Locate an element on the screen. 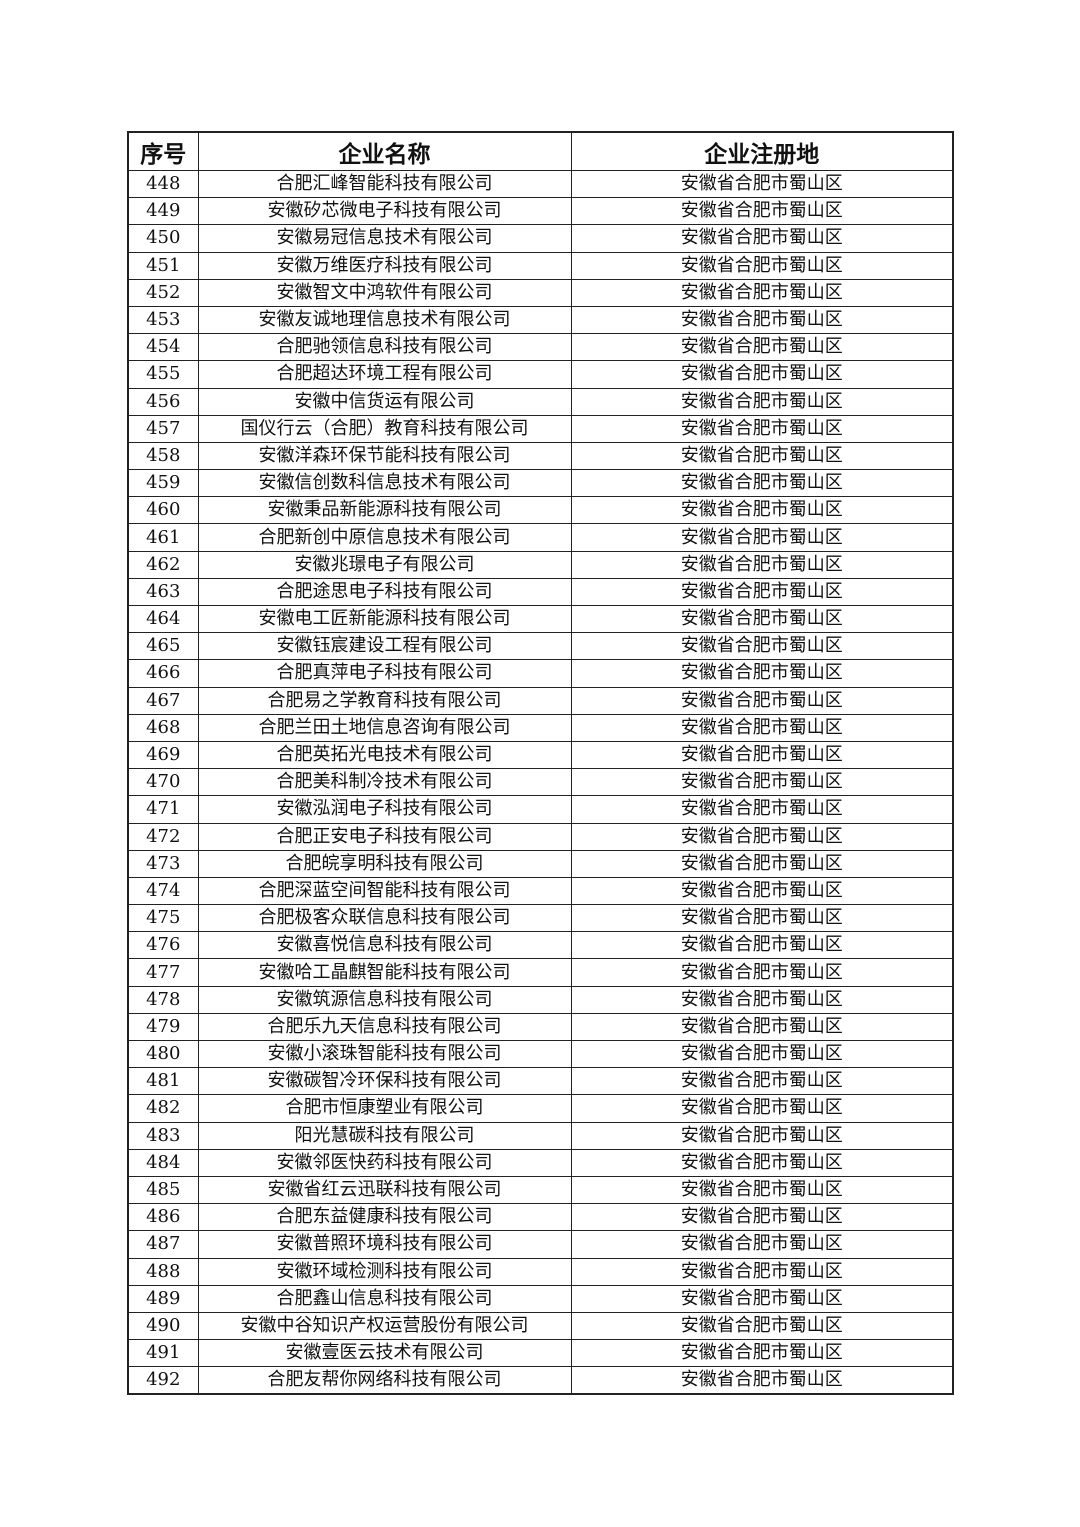 The height and width of the screenshot is (1527, 1080). row-number: 471 is located at coordinates (163, 809).